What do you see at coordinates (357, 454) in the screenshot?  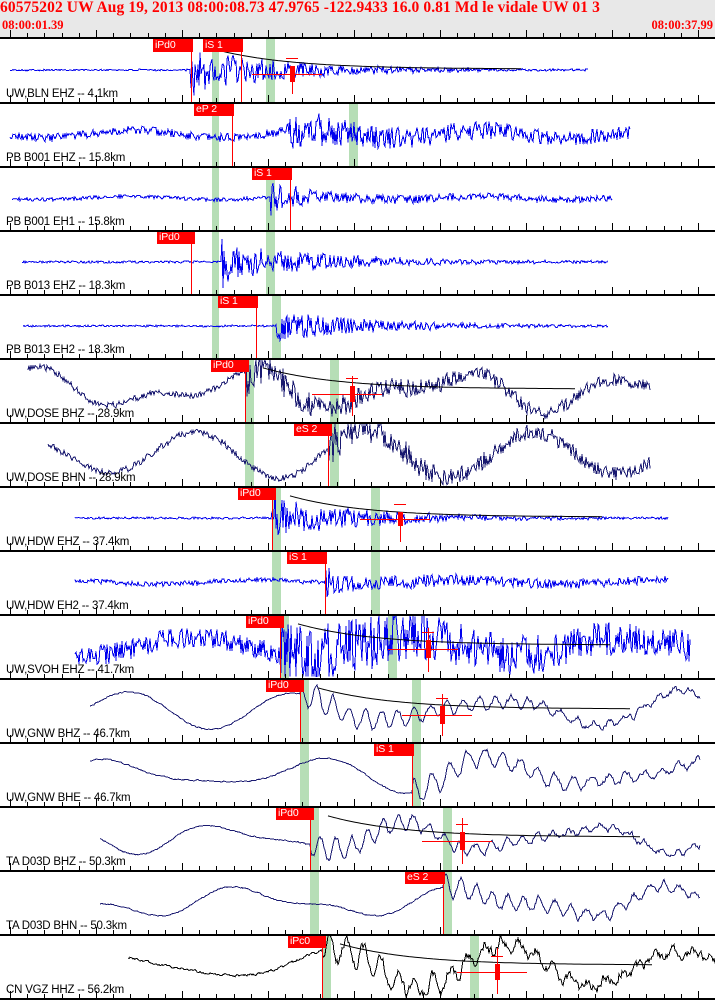 I see `trace-row: eS 2 UW,DOSE BHN -- 28.9km` at bounding box center [357, 454].